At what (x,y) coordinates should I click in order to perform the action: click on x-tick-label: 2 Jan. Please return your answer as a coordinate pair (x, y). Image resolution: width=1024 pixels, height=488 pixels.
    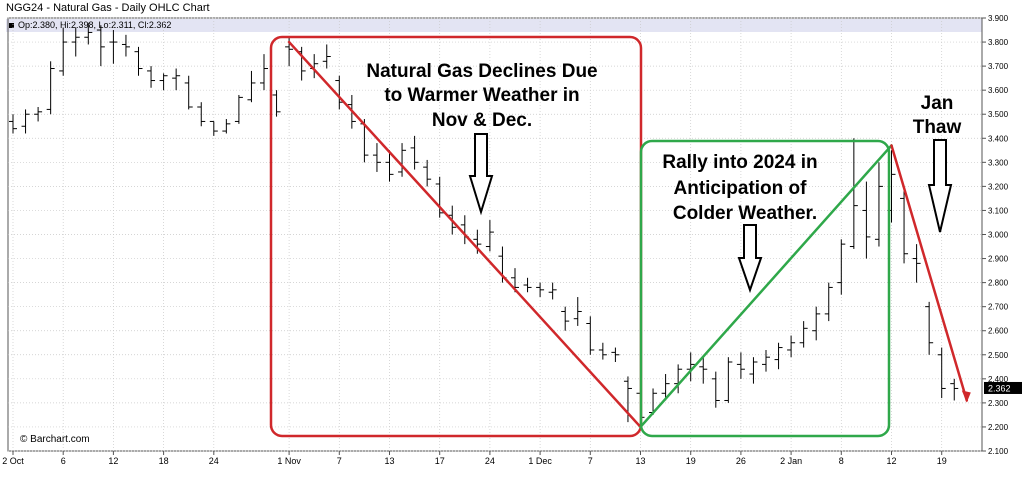
    Looking at the image, I should click on (791, 461).